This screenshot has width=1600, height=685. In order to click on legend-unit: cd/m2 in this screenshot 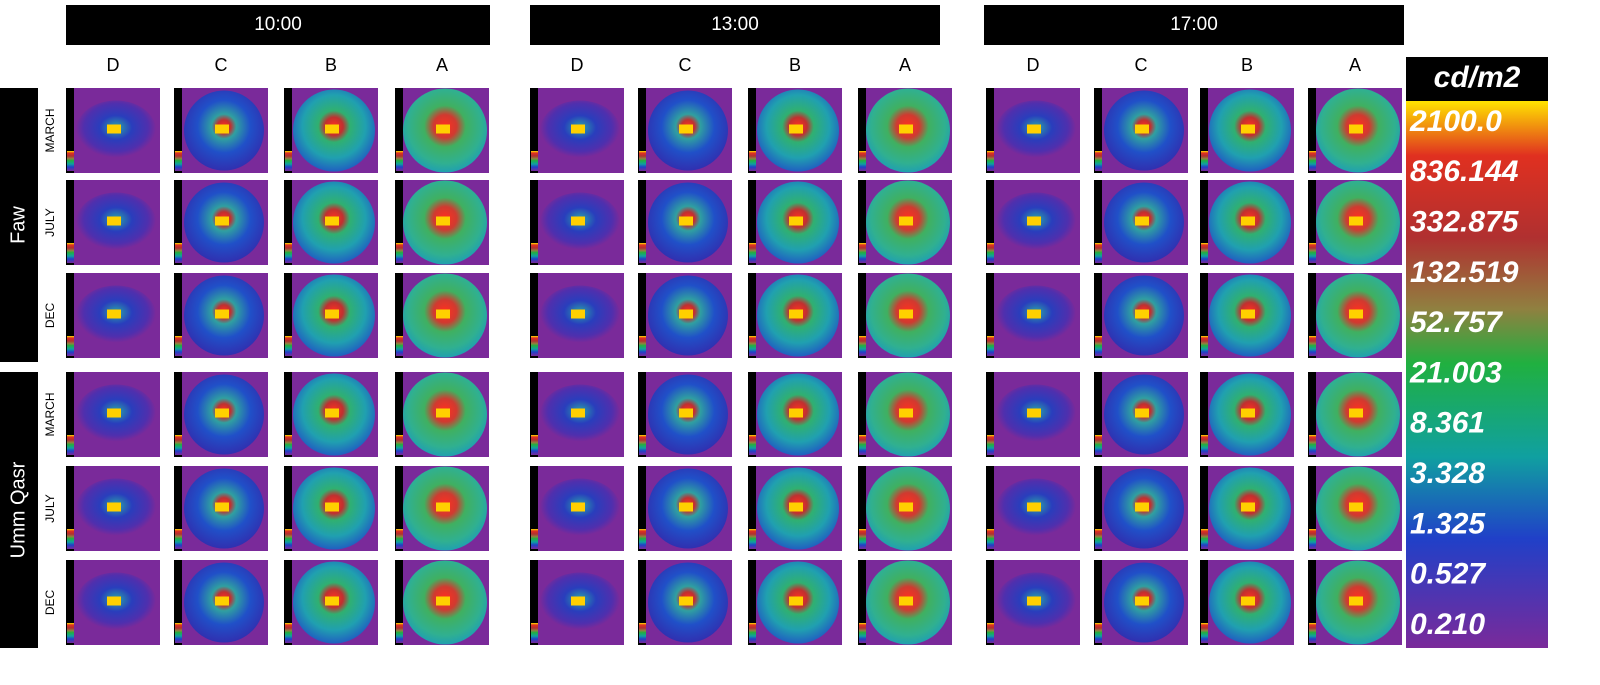, I will do `click(1477, 77)`.